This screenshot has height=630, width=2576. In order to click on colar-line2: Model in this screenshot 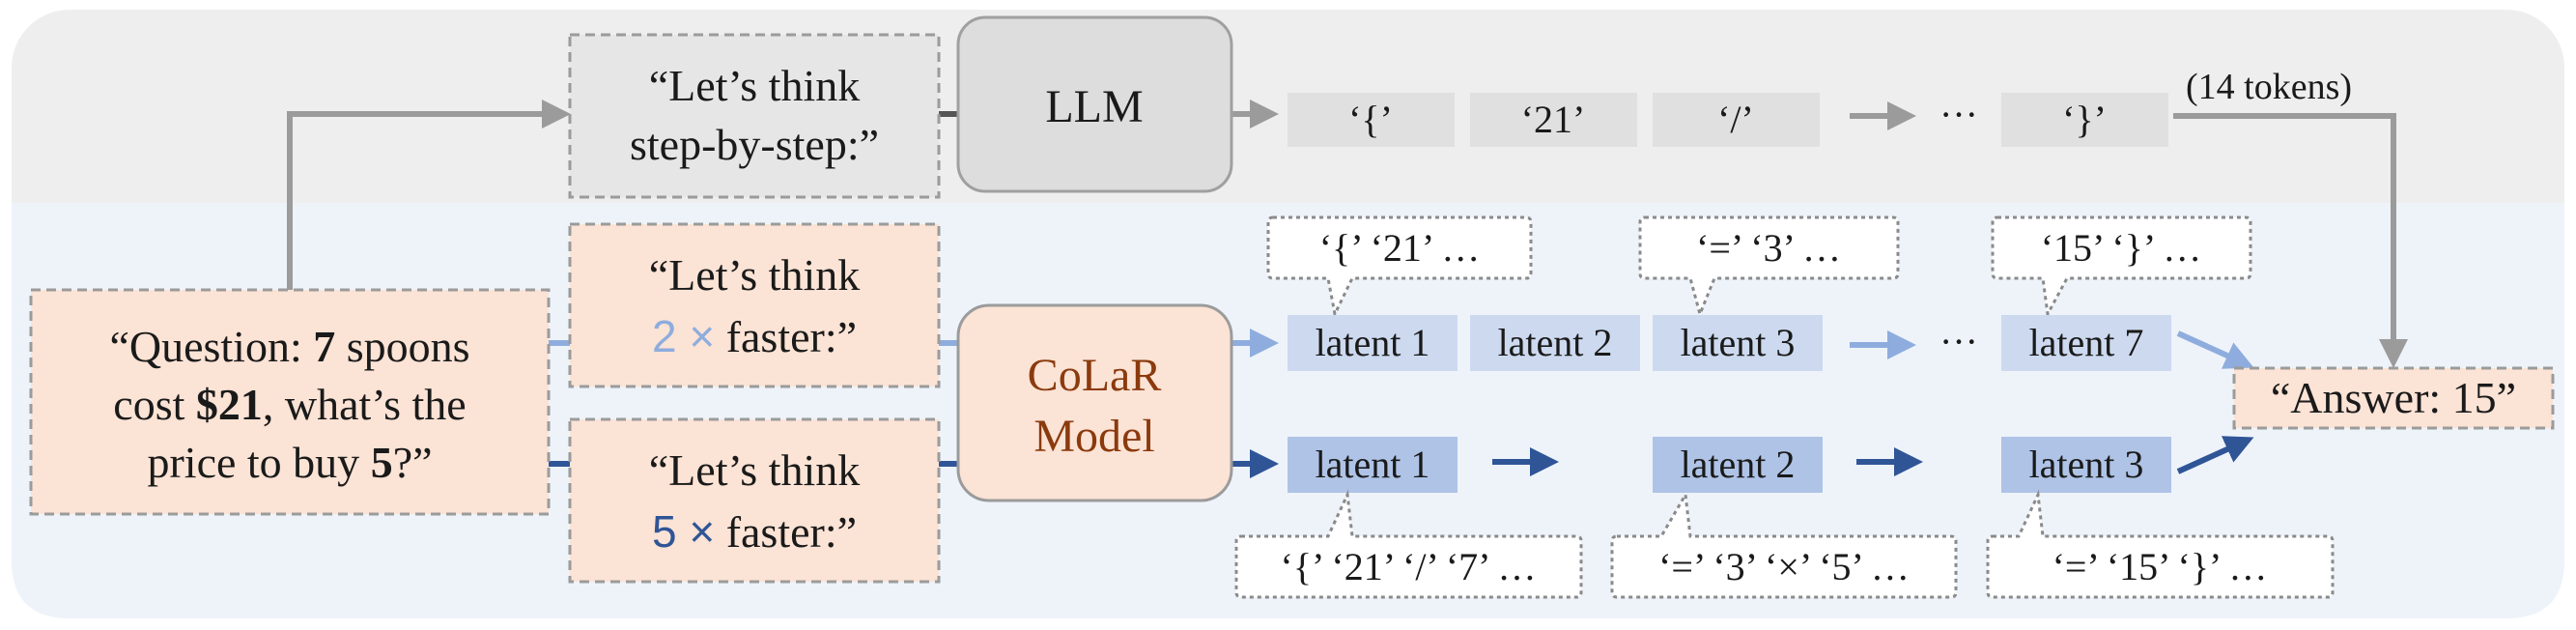, I will do `click(1093, 437)`.